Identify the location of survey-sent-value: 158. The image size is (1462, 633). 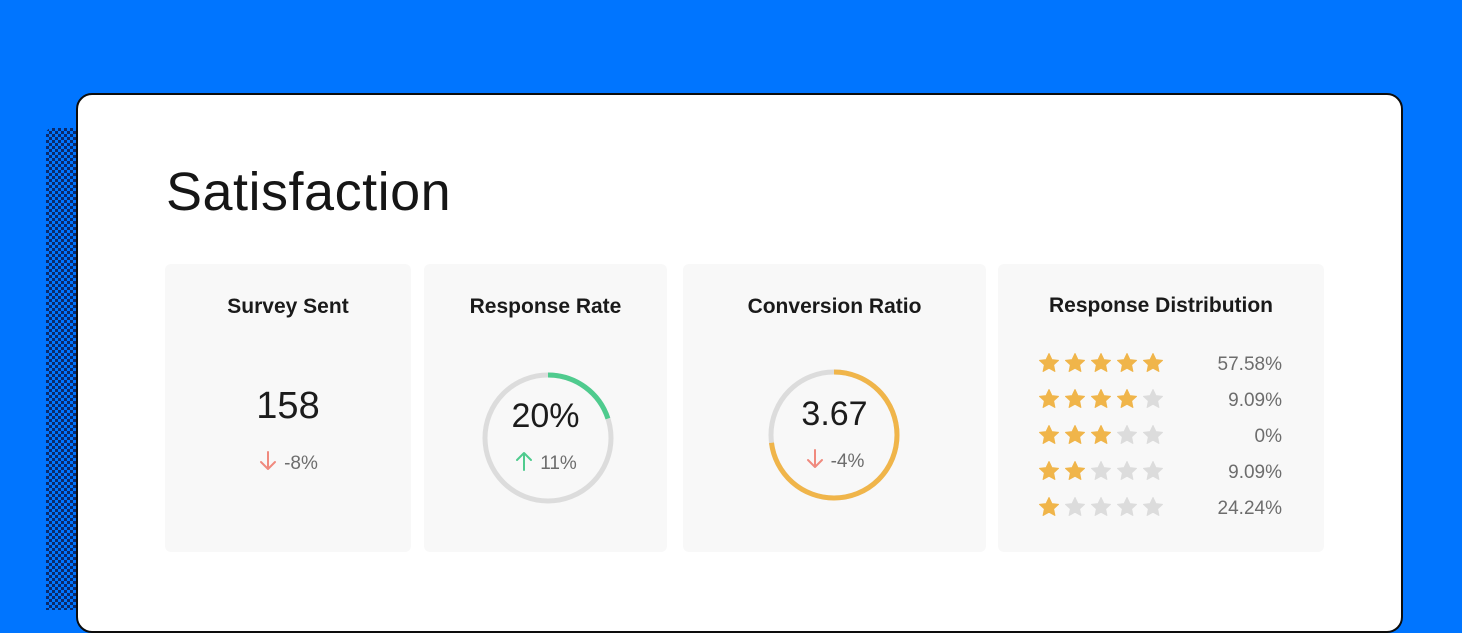
(288, 406).